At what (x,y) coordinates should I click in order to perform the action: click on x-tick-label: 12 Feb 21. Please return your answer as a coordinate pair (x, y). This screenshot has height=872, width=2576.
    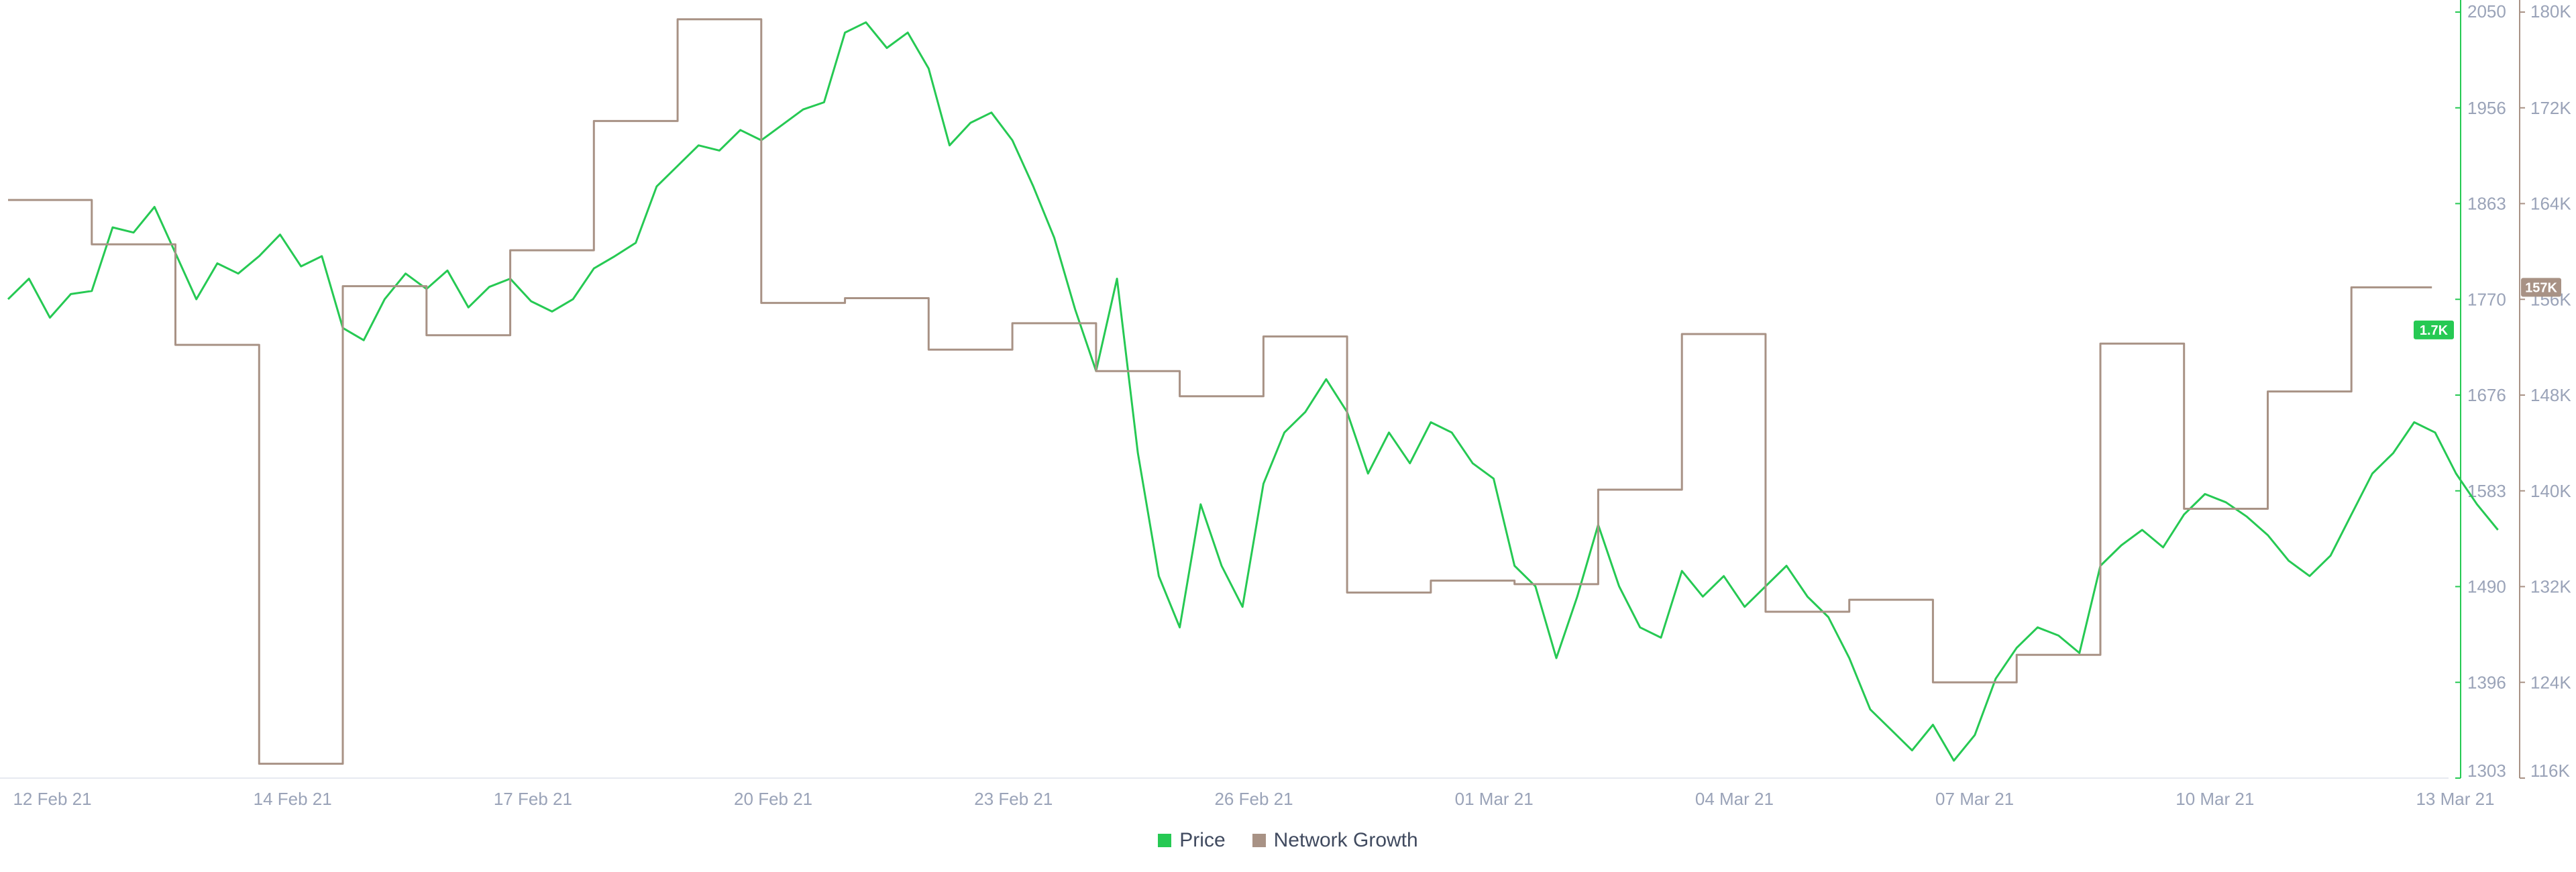
    Looking at the image, I should click on (52, 799).